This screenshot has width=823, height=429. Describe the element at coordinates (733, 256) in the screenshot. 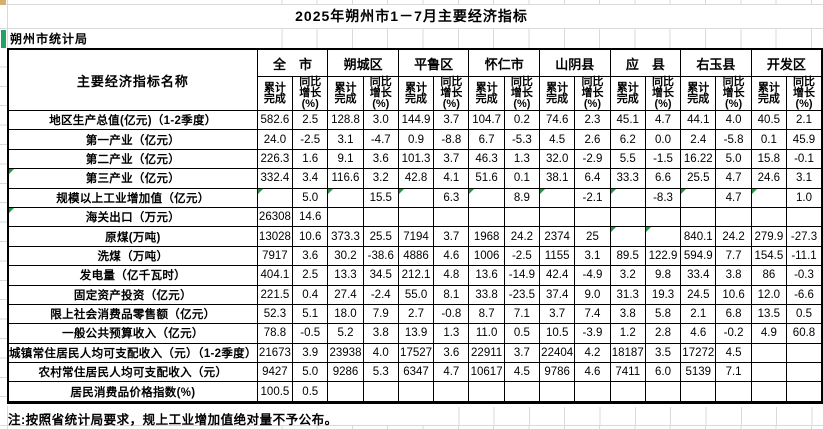

I see `value-cell-r7-c13: 7.7` at that location.